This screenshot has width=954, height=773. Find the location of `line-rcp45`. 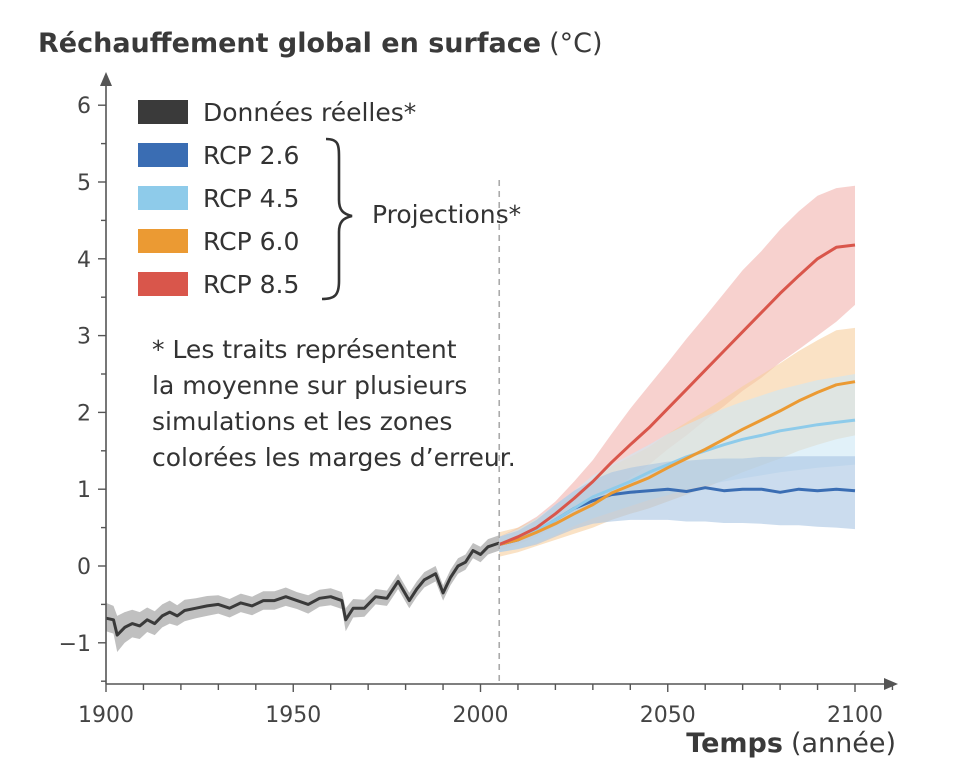

line-rcp45 is located at coordinates (677, 482).